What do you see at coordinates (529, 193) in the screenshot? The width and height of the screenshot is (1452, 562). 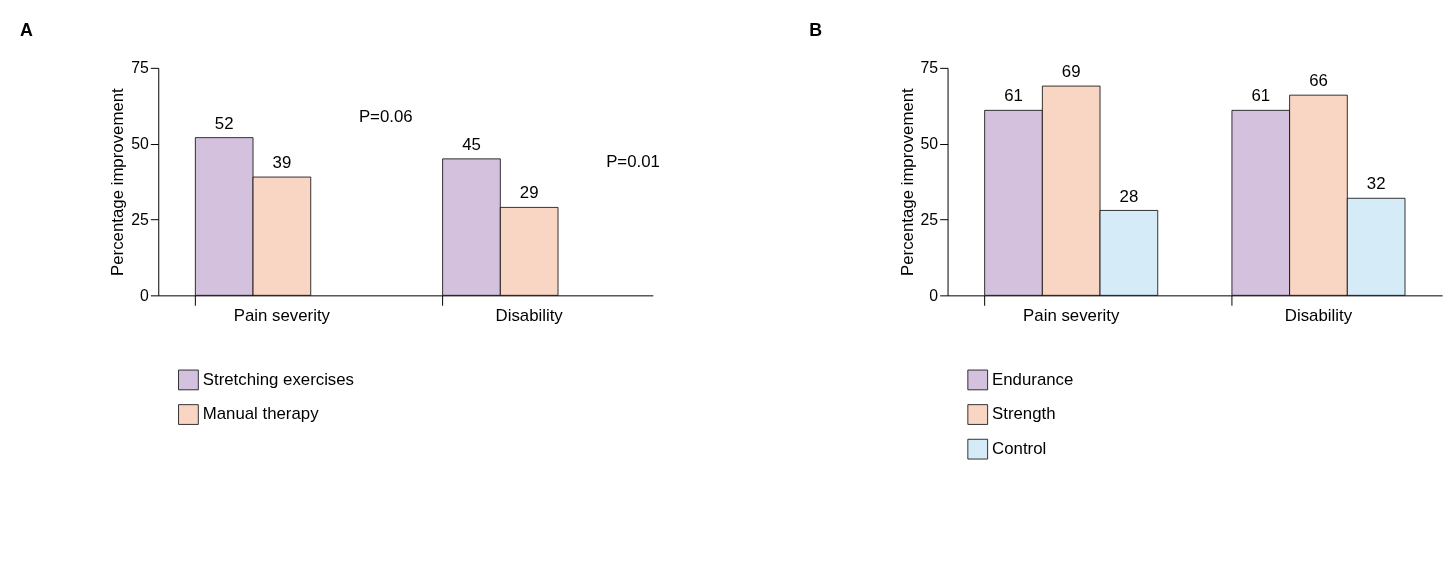 I see `data-label: 29` at bounding box center [529, 193].